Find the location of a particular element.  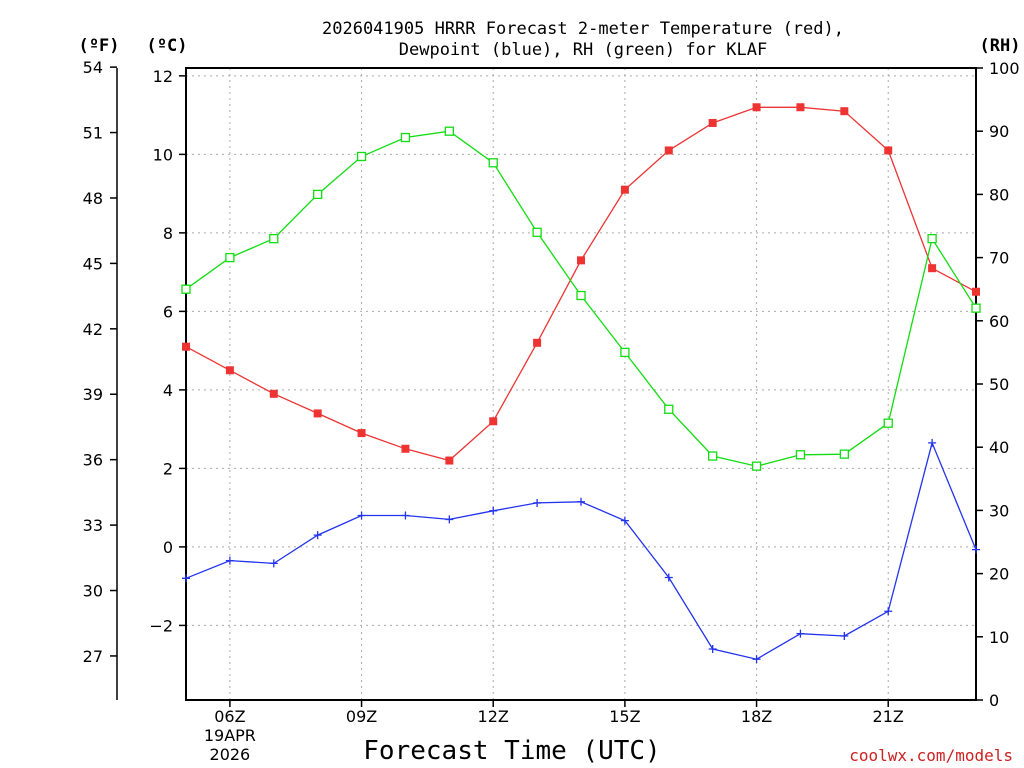

celsius-tick-label: 4 is located at coordinates (168, 390).